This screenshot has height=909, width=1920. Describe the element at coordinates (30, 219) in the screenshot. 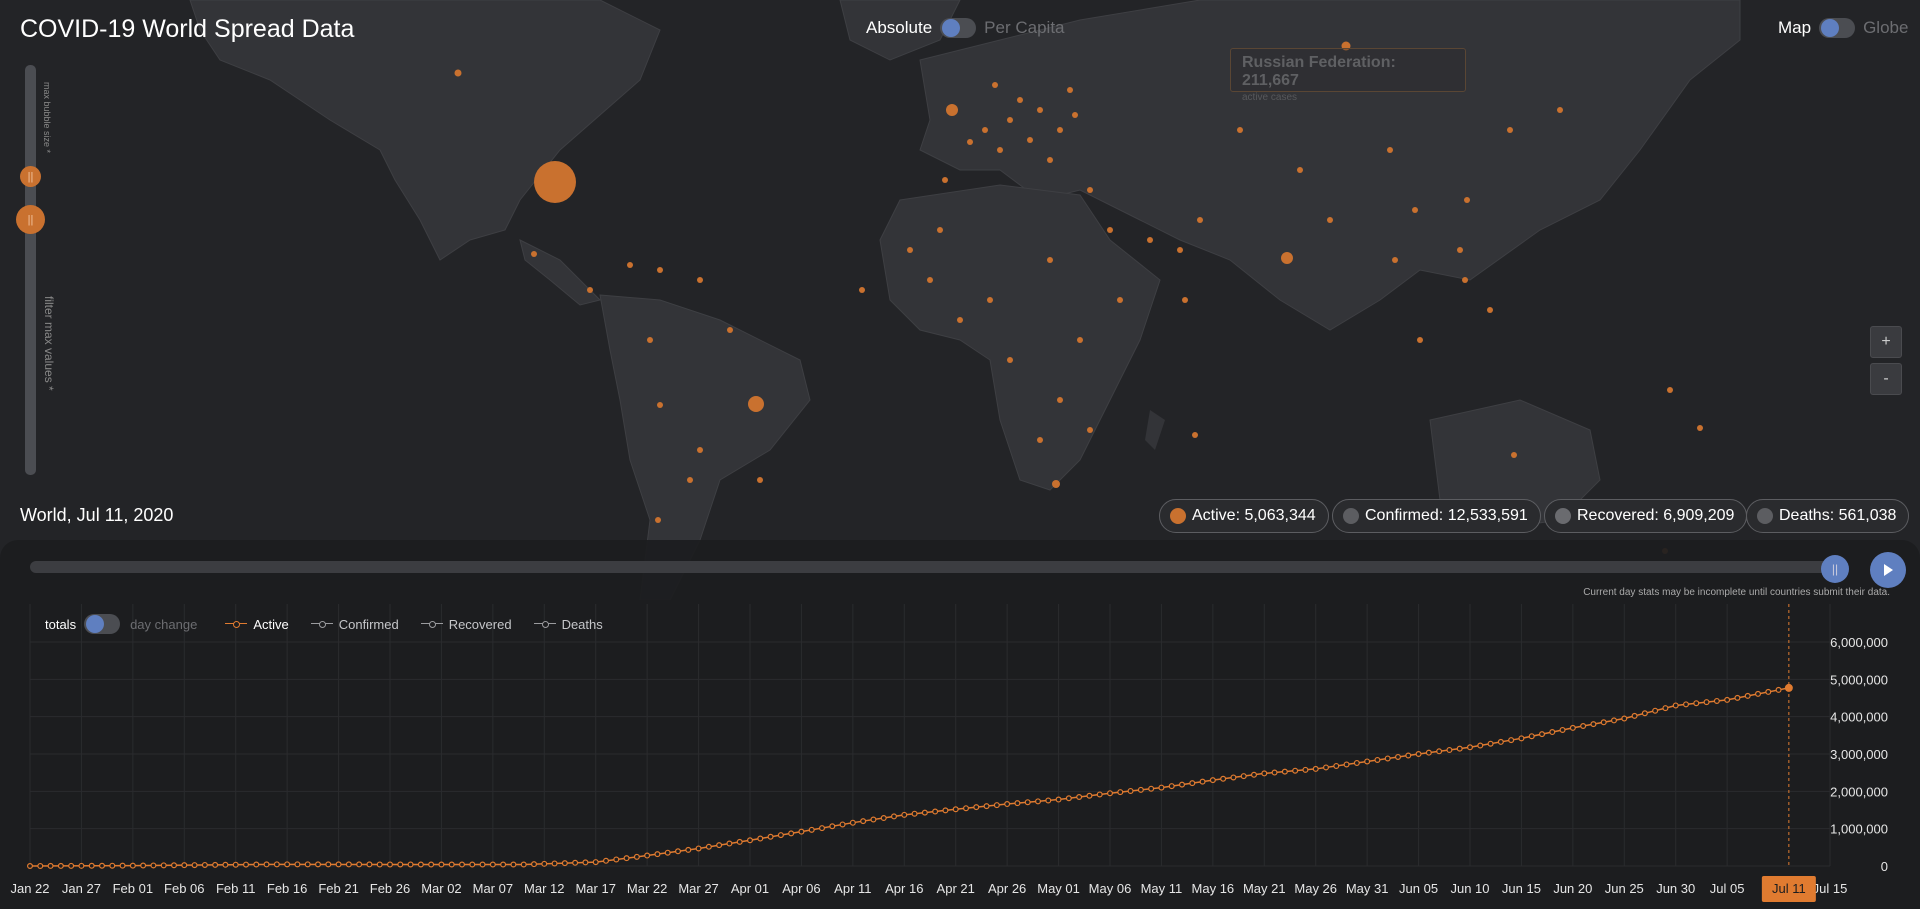

I see `filter-max-knob: ||` at that location.